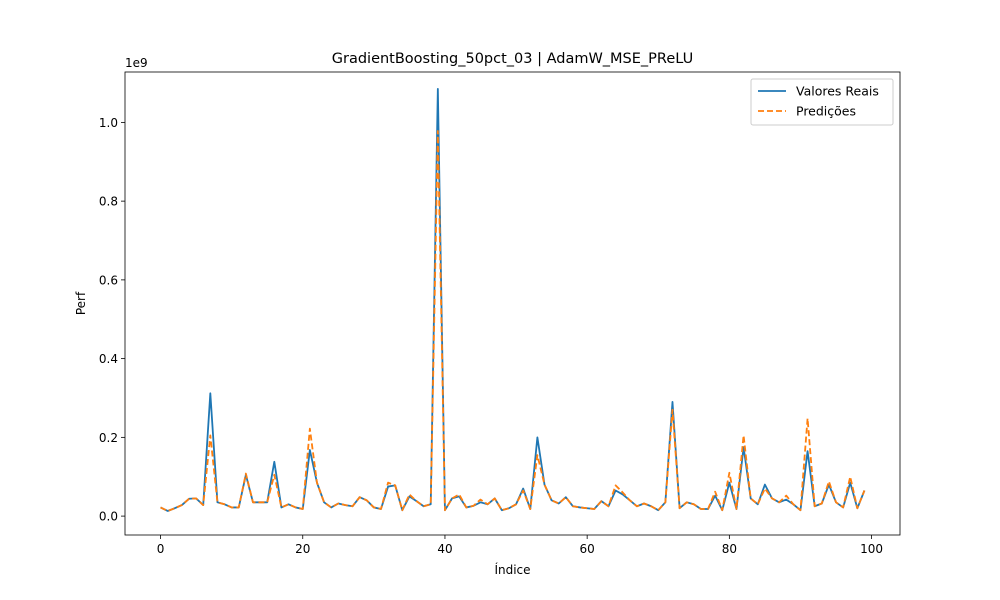 This screenshot has width=1000, height=600. What do you see at coordinates (136, 63) in the screenshot?
I see `y-offset-label: 1e9` at bounding box center [136, 63].